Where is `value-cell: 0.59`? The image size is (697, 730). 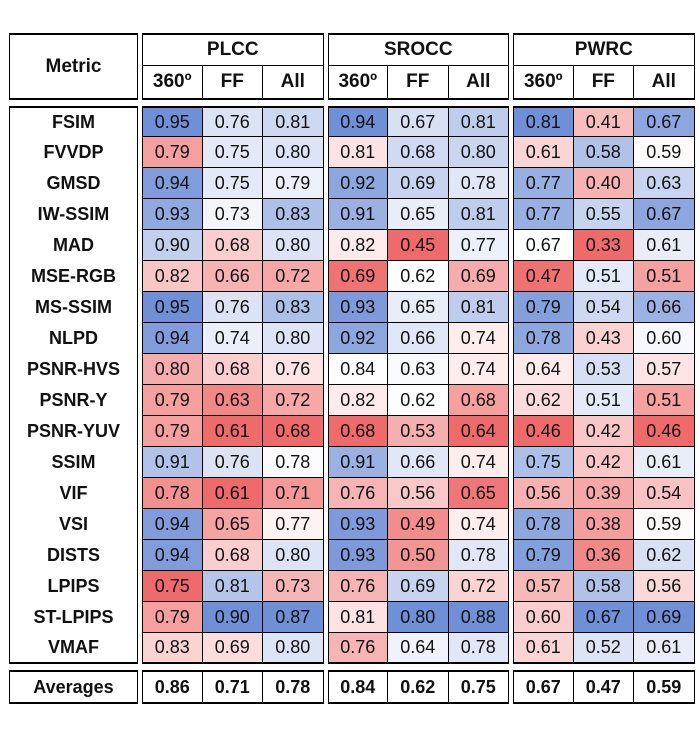
value-cell: 0.59 is located at coordinates (664, 524).